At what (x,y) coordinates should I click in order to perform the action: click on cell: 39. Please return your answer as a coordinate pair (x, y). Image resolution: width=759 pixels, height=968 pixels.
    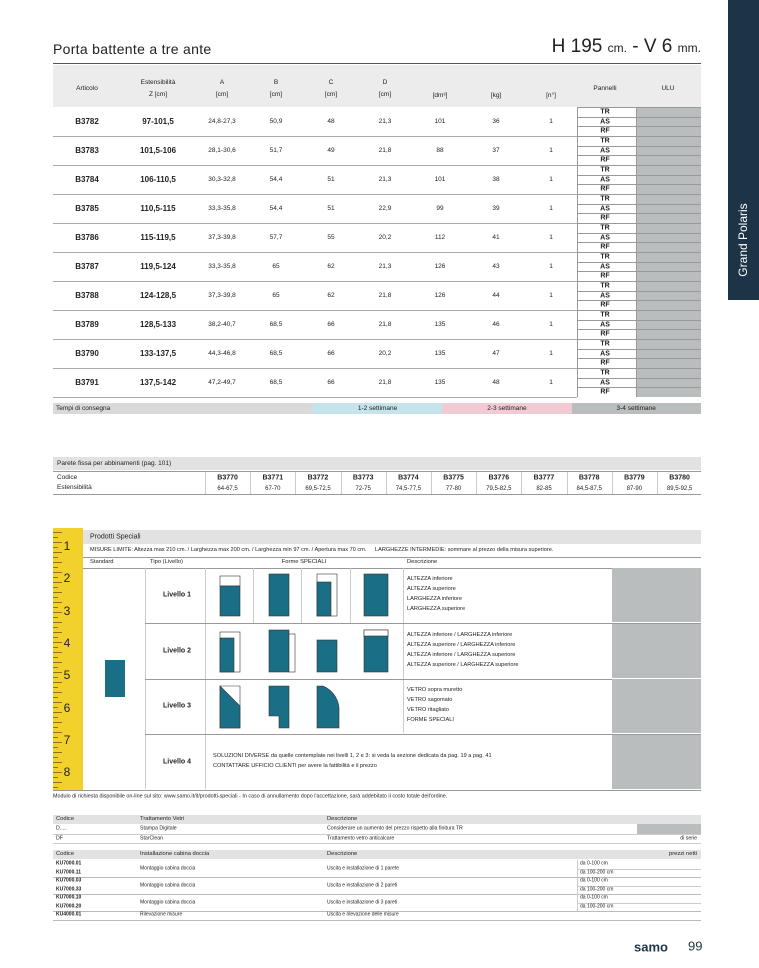
    Looking at the image, I should click on (496, 208).